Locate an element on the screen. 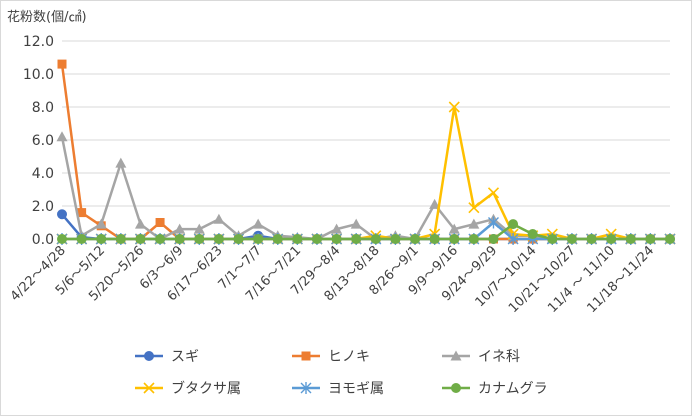 Image resolution: width=692 pixels, height=416 pixels. legend-item: イネ科 is located at coordinates (481, 357).